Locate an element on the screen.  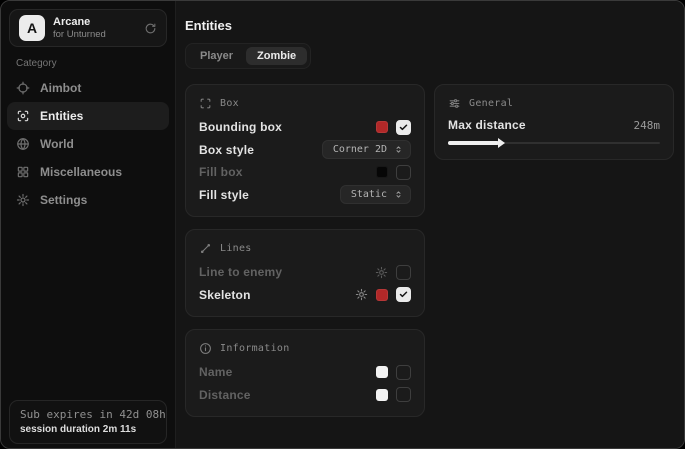
setting-row-box-style: Box style Corner 2D is located at coordinates (305, 150).